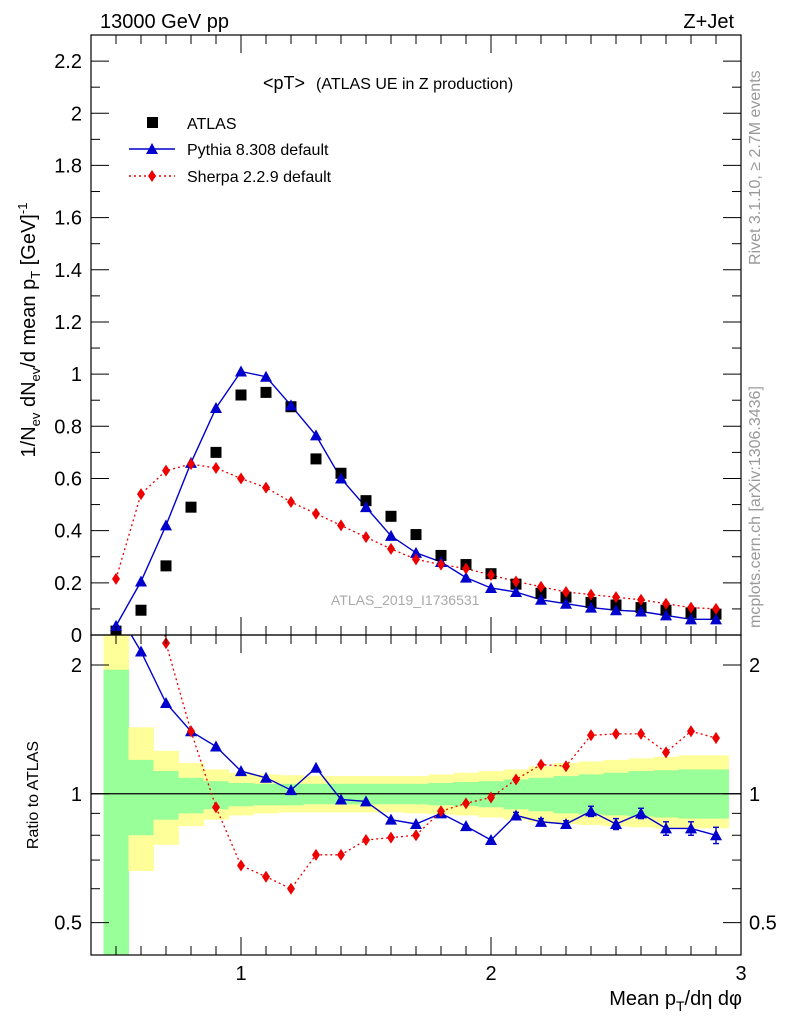 This screenshot has height=1024, width=786. Describe the element at coordinates (68, 62) in the screenshot. I see `main-ytick-label: 2.2` at that location.